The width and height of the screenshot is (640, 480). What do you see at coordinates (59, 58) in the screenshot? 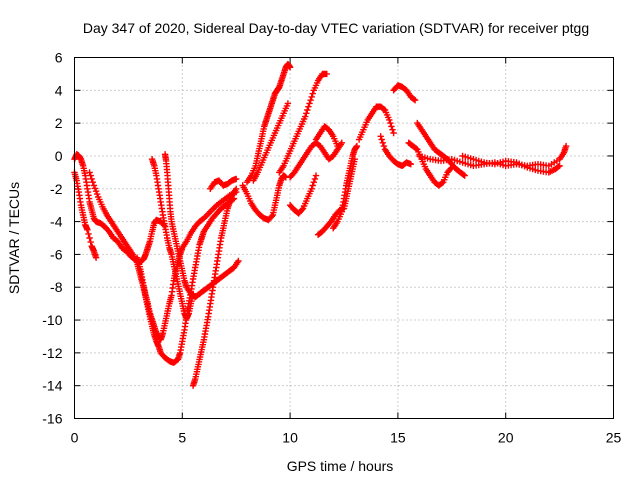
I see `y-tick-label: 6` at bounding box center [59, 58].